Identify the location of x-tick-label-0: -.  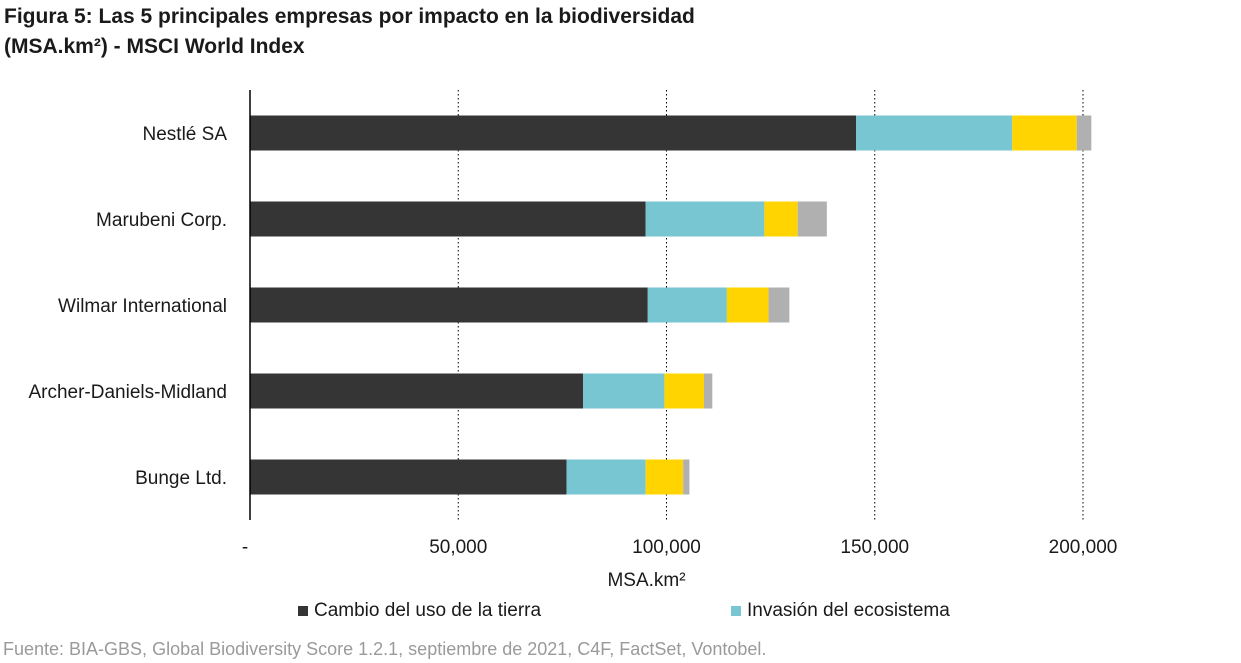
(245, 547).